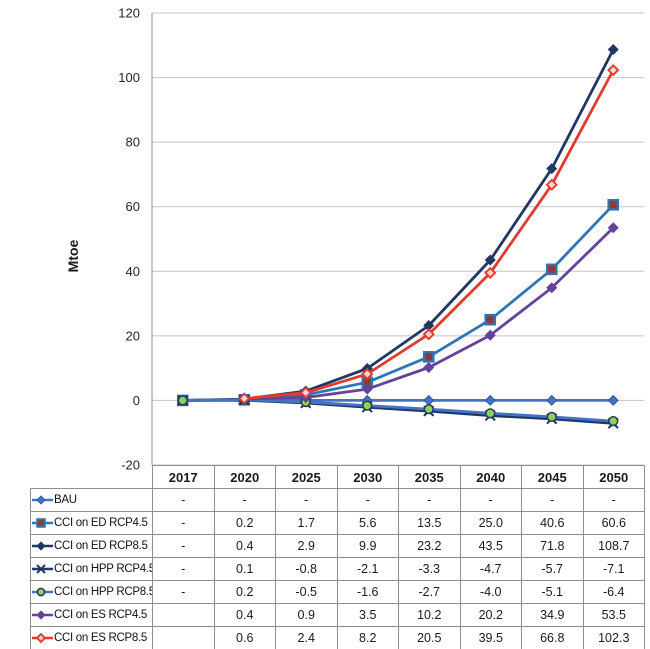 The height and width of the screenshot is (649, 650). Describe the element at coordinates (490, 592) in the screenshot. I see `value-cell: -4.0` at that location.